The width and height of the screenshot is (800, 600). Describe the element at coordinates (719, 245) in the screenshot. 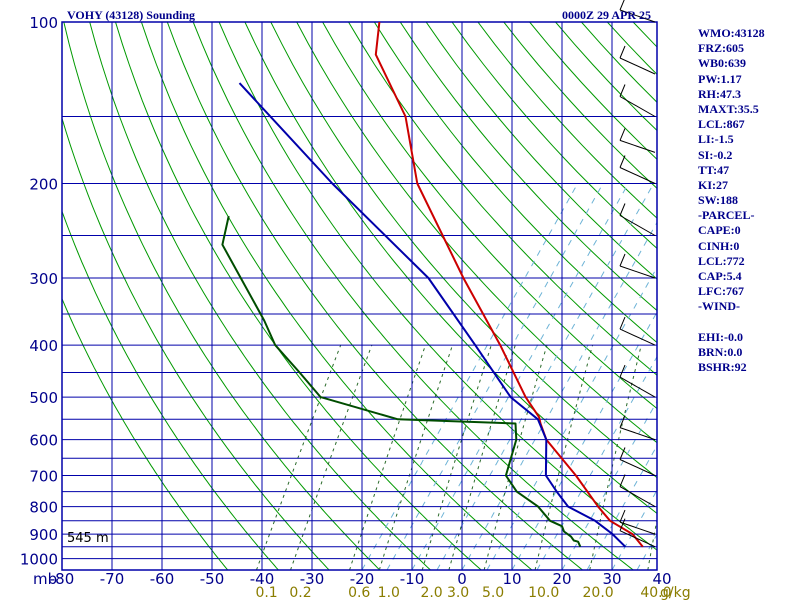

I see `stat-item: CINH:0` at that location.